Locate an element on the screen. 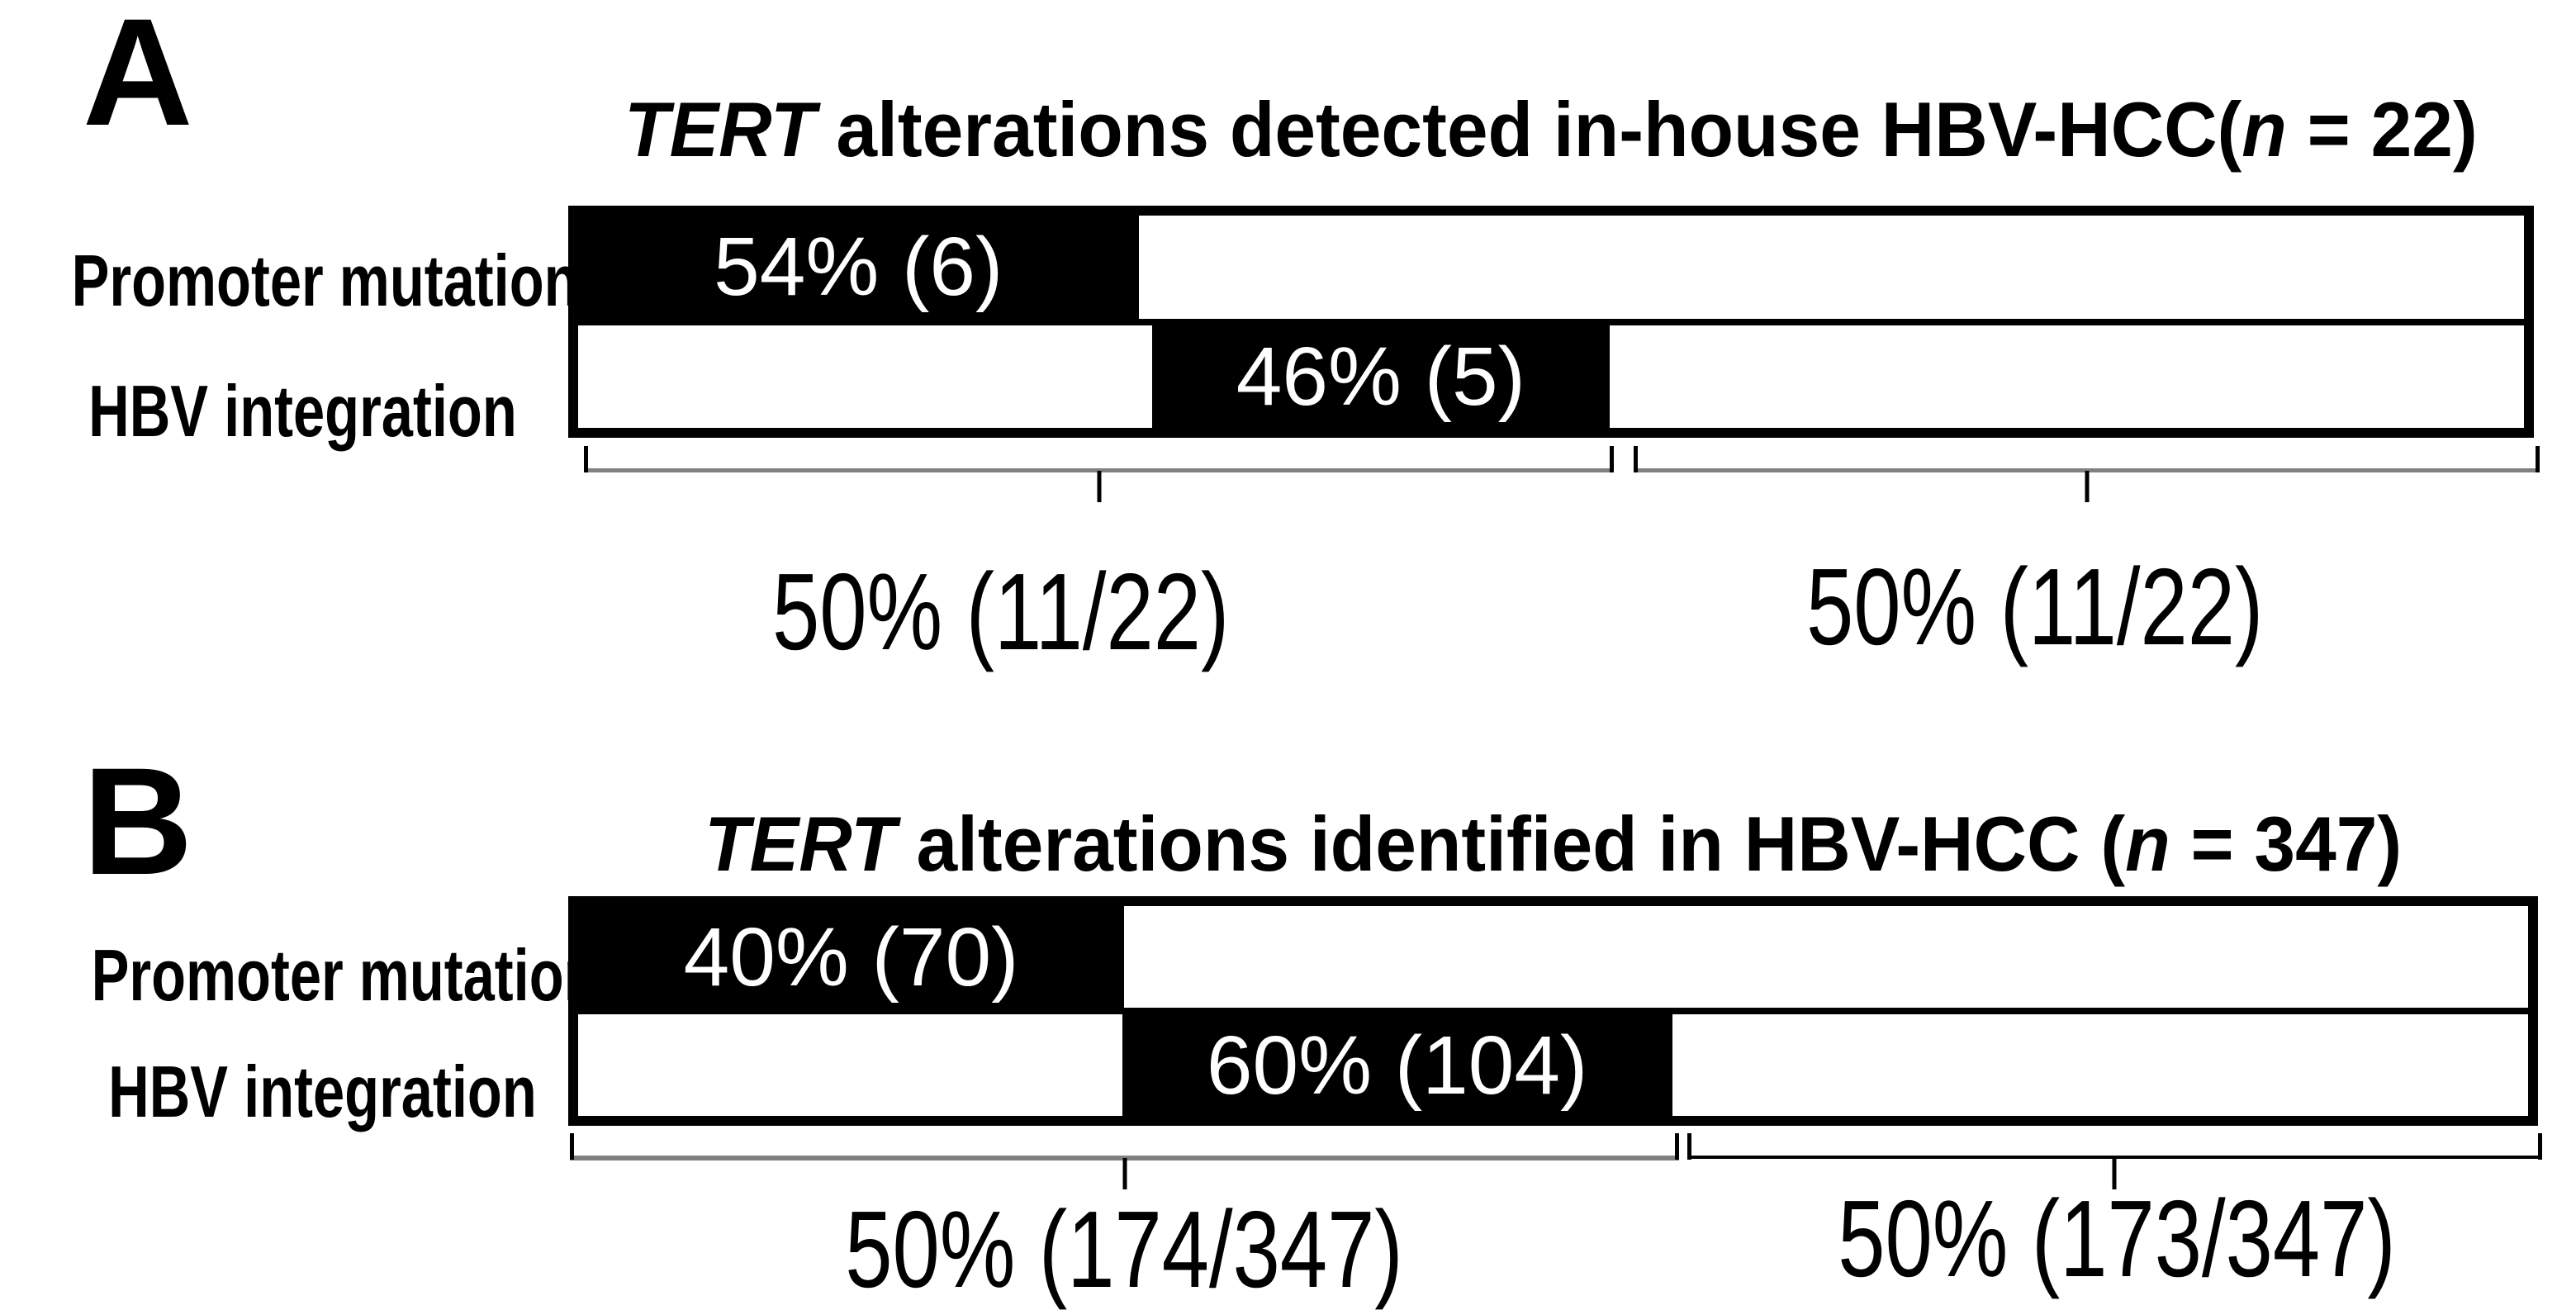 The height and width of the screenshot is (1310, 2576). bar-value-label: 54% (6) is located at coordinates (858, 267).